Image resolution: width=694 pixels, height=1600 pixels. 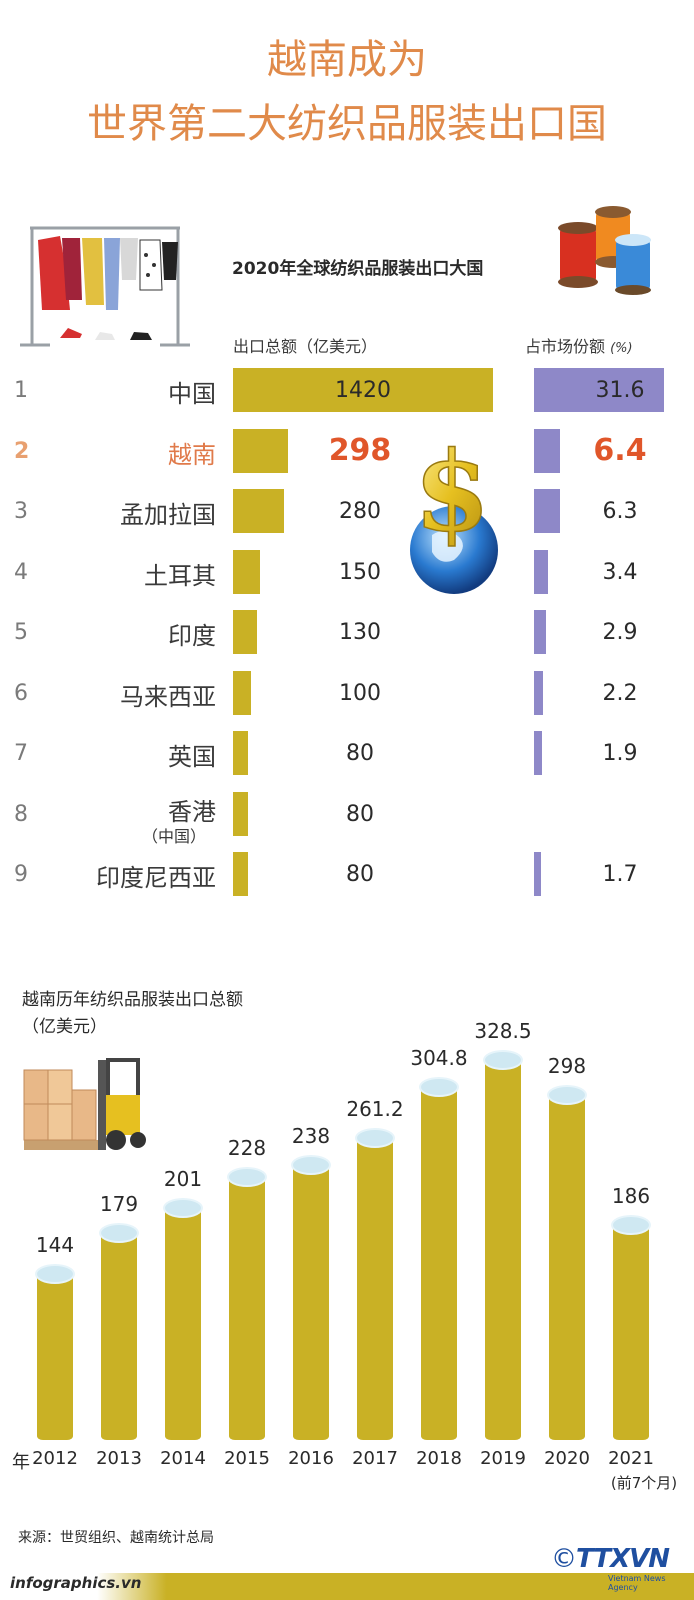 What do you see at coordinates (620, 572) in the screenshot?
I see `share-value: 3.4` at bounding box center [620, 572].